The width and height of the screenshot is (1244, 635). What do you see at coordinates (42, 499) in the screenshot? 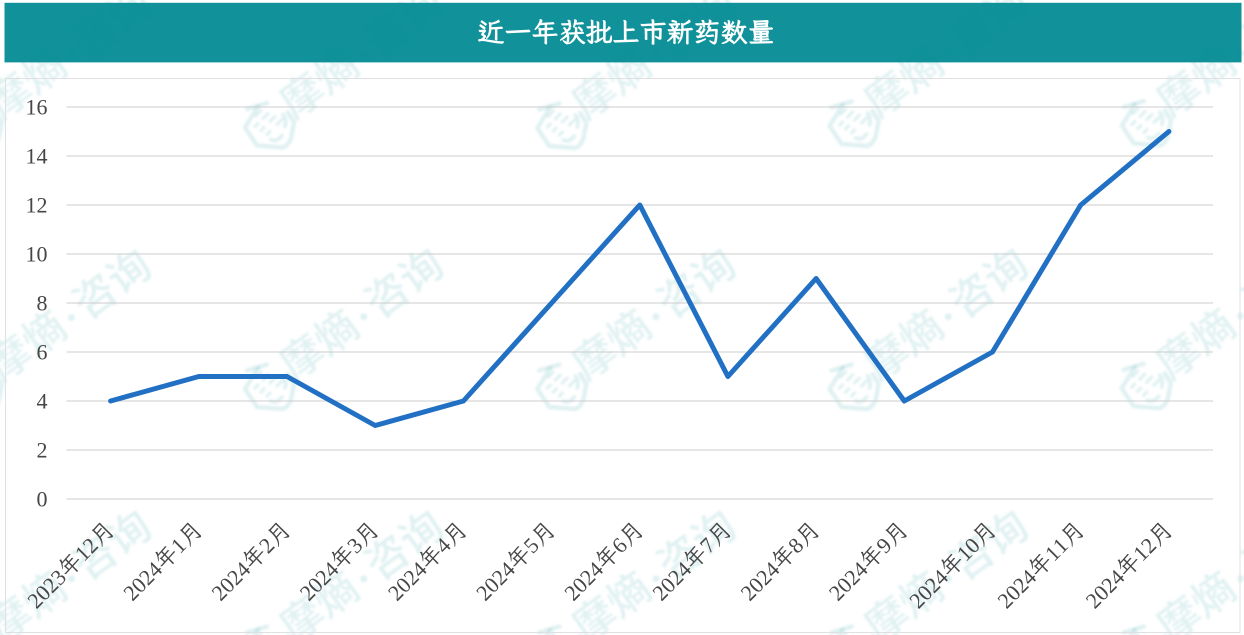
I see `svg-text: 0` at bounding box center [42, 499].